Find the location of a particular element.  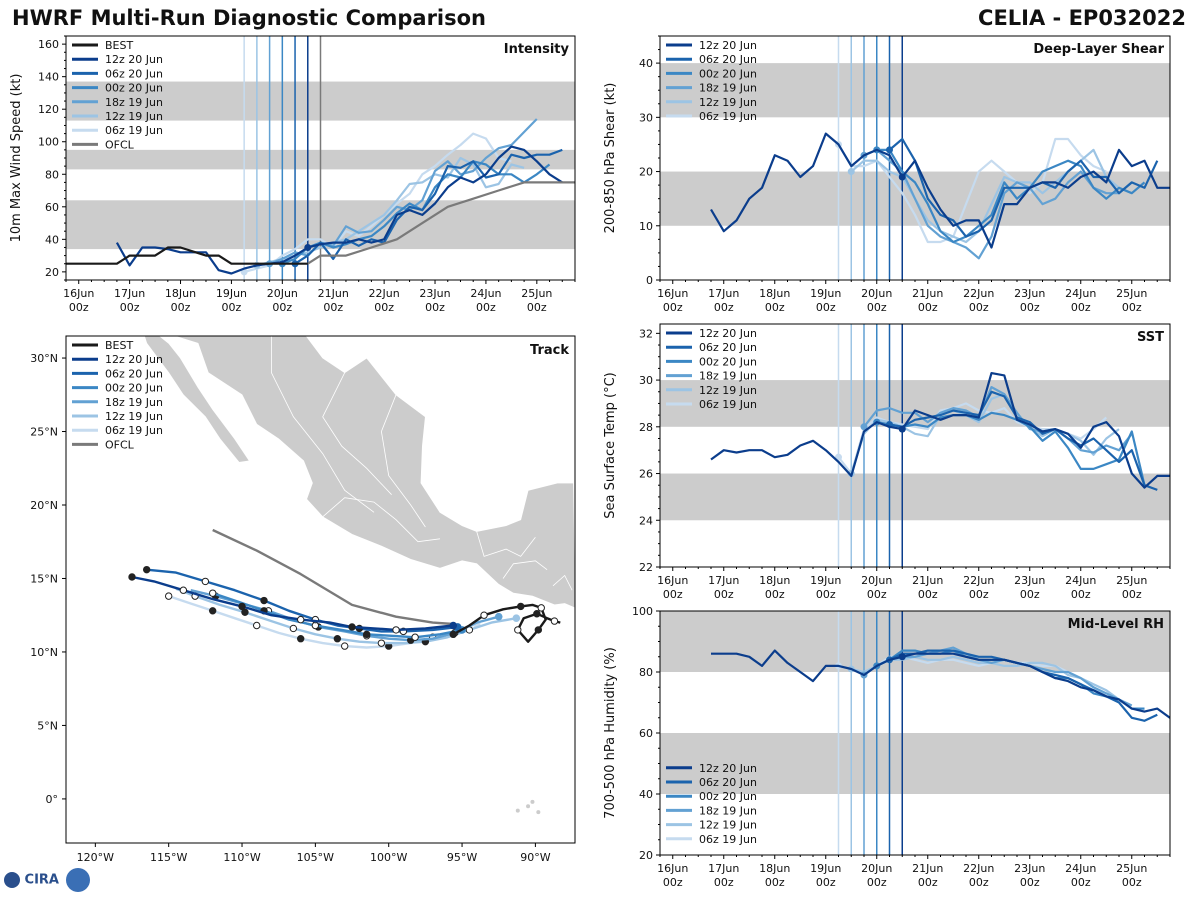

figure-title: HWRF Multi-Run Diagnostic Comparison is located at coordinates (249, 18).